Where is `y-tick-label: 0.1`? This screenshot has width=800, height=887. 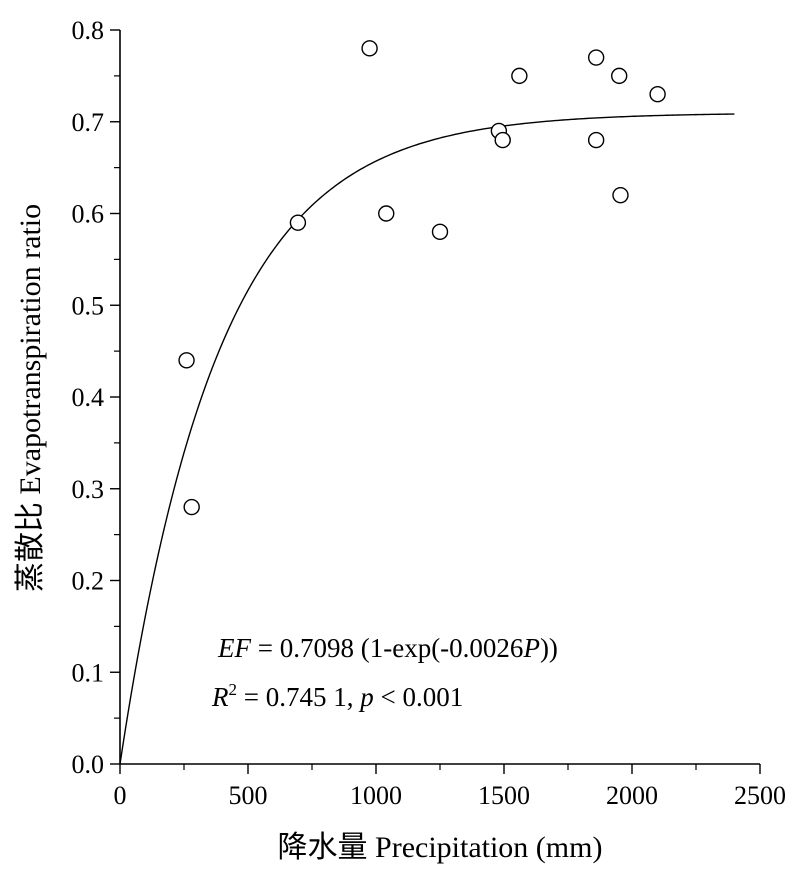 y-tick-label: 0.1 is located at coordinates (88, 672).